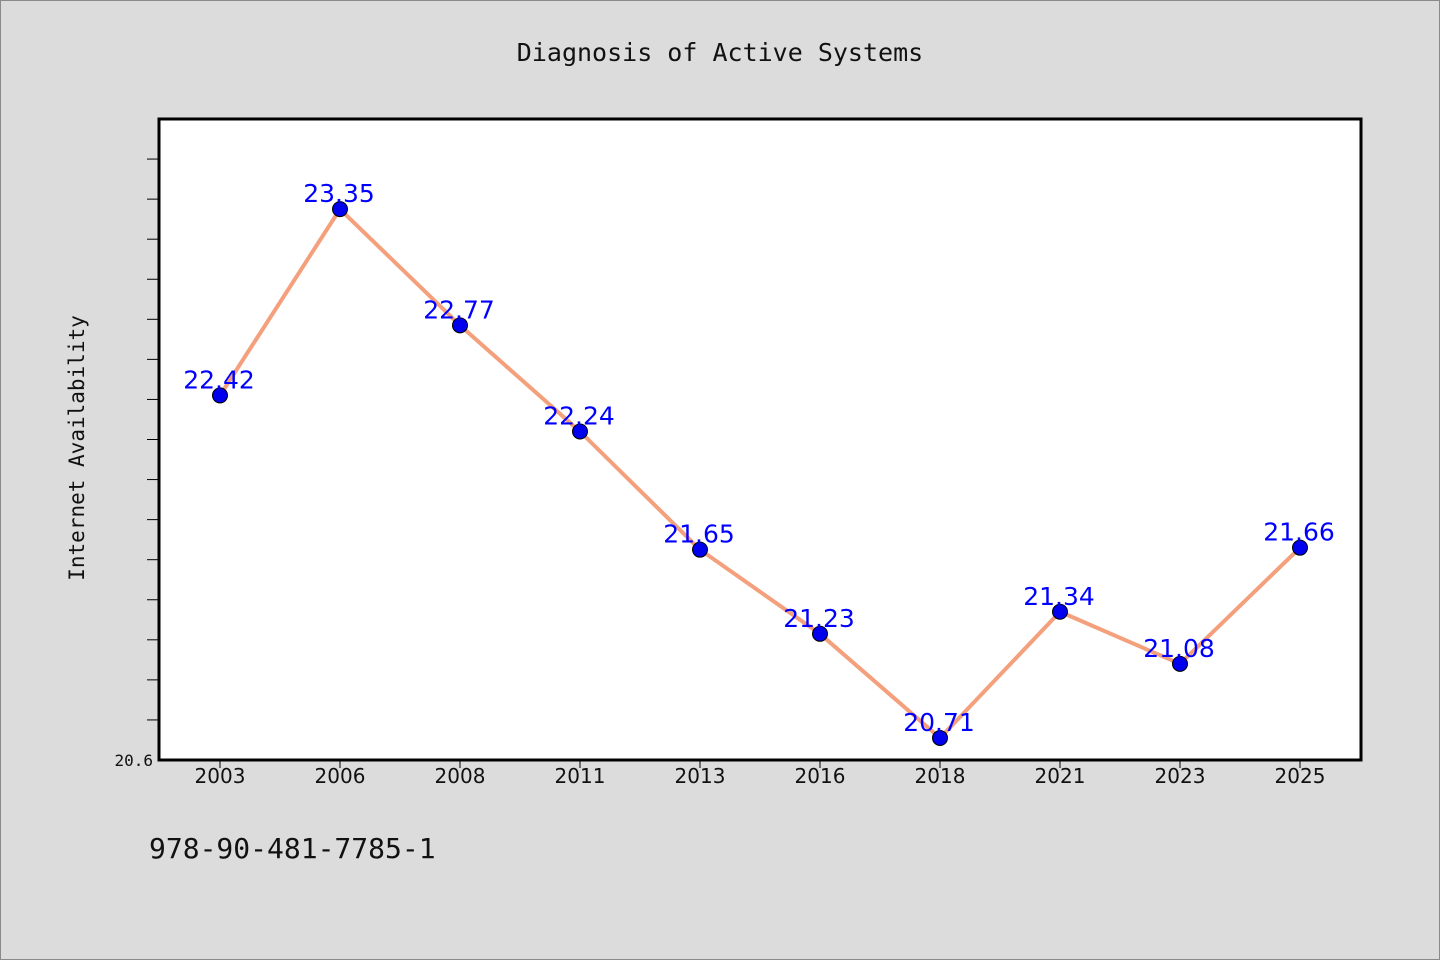 This screenshot has height=960, width=1440. Describe the element at coordinates (760, 774) in the screenshot. I see `x-axis-ticks: 2003 2006 2008 2011 2013 2016 2018 2021 2023 2025` at that location.